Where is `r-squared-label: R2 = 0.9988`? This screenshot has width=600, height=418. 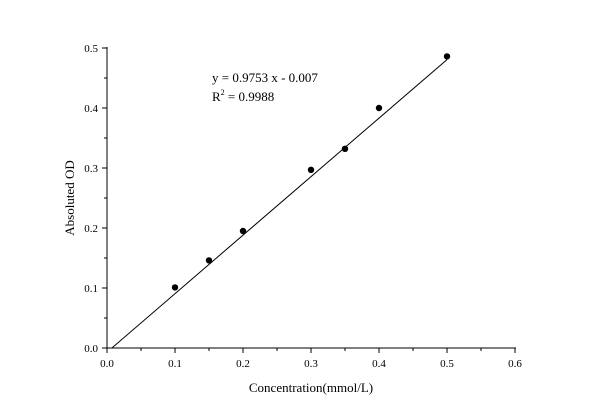 r-squared-label: R2 = 0.9988 is located at coordinates (243, 96).